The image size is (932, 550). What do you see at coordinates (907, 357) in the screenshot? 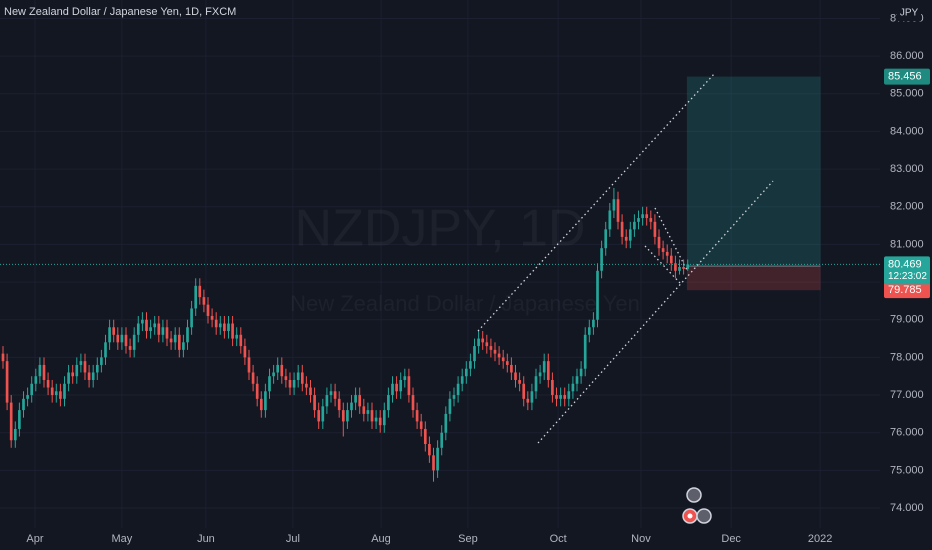
I see `y-tick-label: 78.000` at bounding box center [907, 357].